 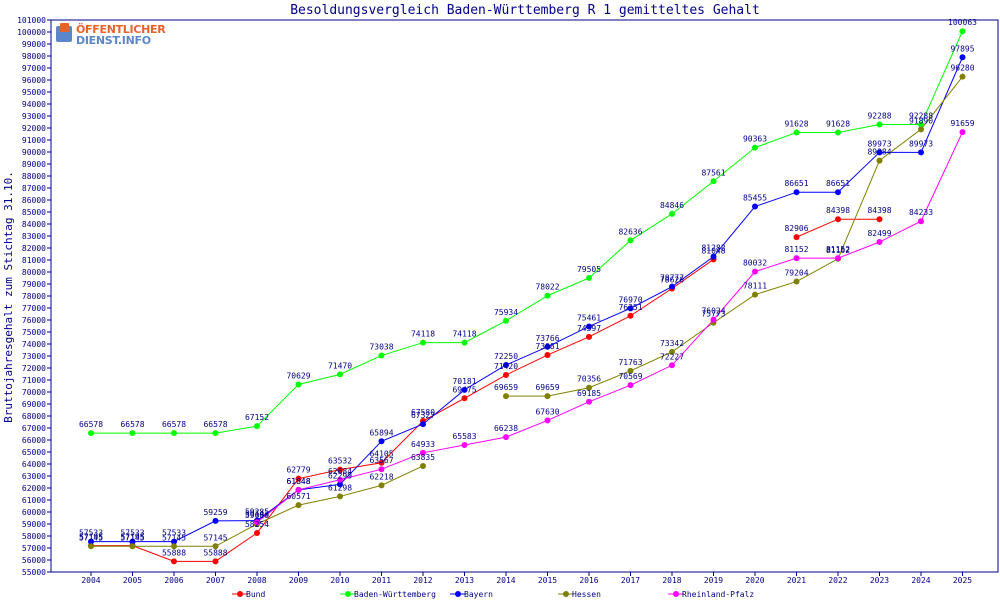 I want to click on x-tick-label: 2018, so click(x=671, y=580).